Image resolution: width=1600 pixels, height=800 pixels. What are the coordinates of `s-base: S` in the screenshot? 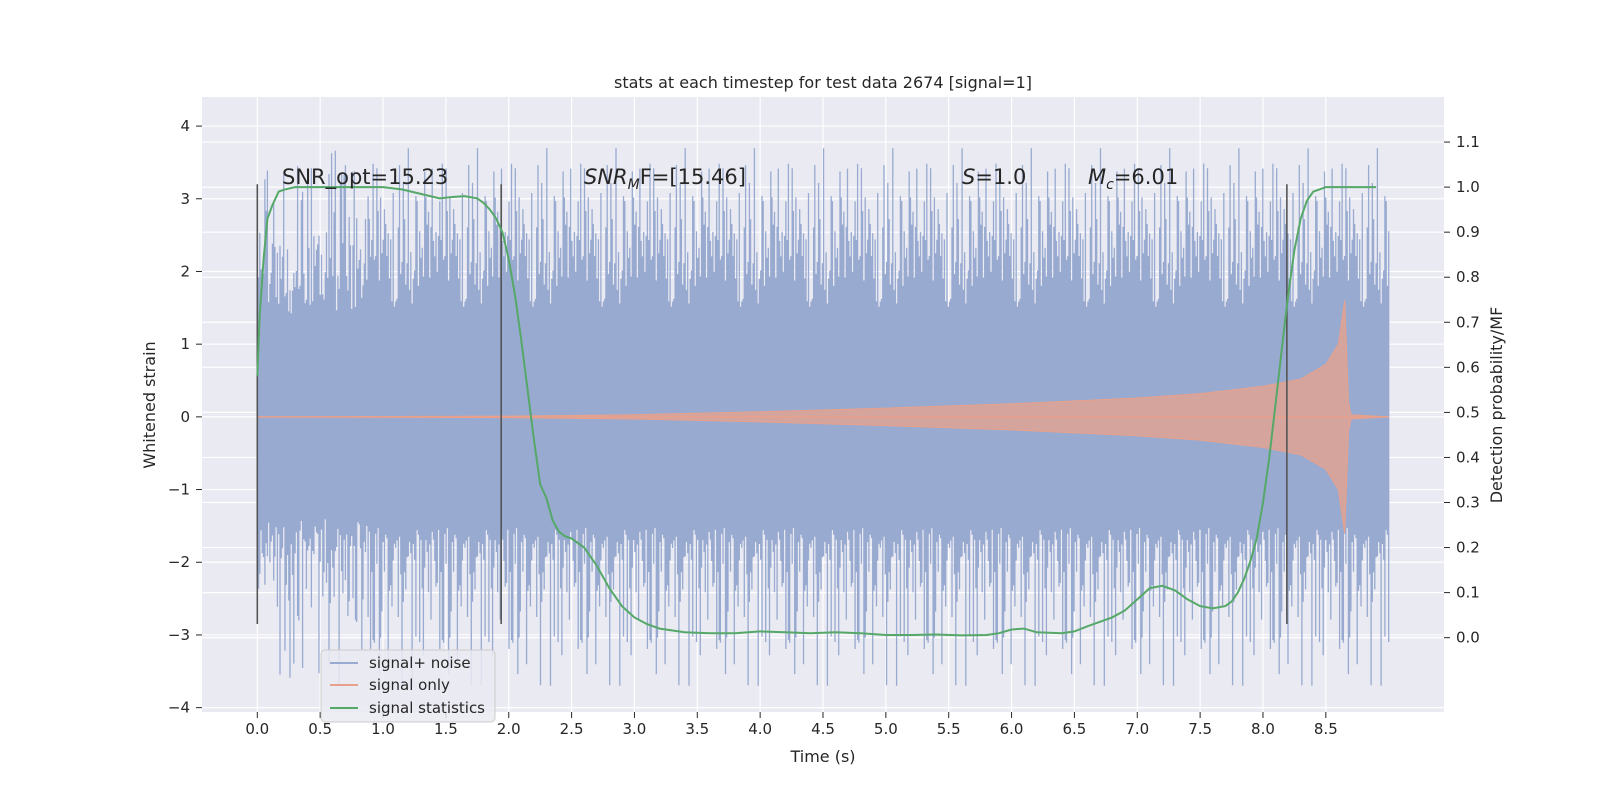 It's located at (968, 177).